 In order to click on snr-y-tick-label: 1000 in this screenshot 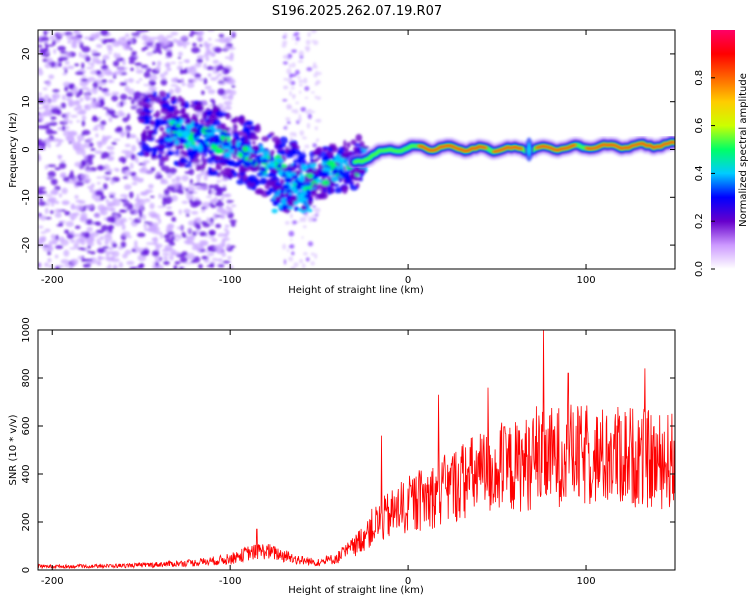, I will do `click(26, 329)`.